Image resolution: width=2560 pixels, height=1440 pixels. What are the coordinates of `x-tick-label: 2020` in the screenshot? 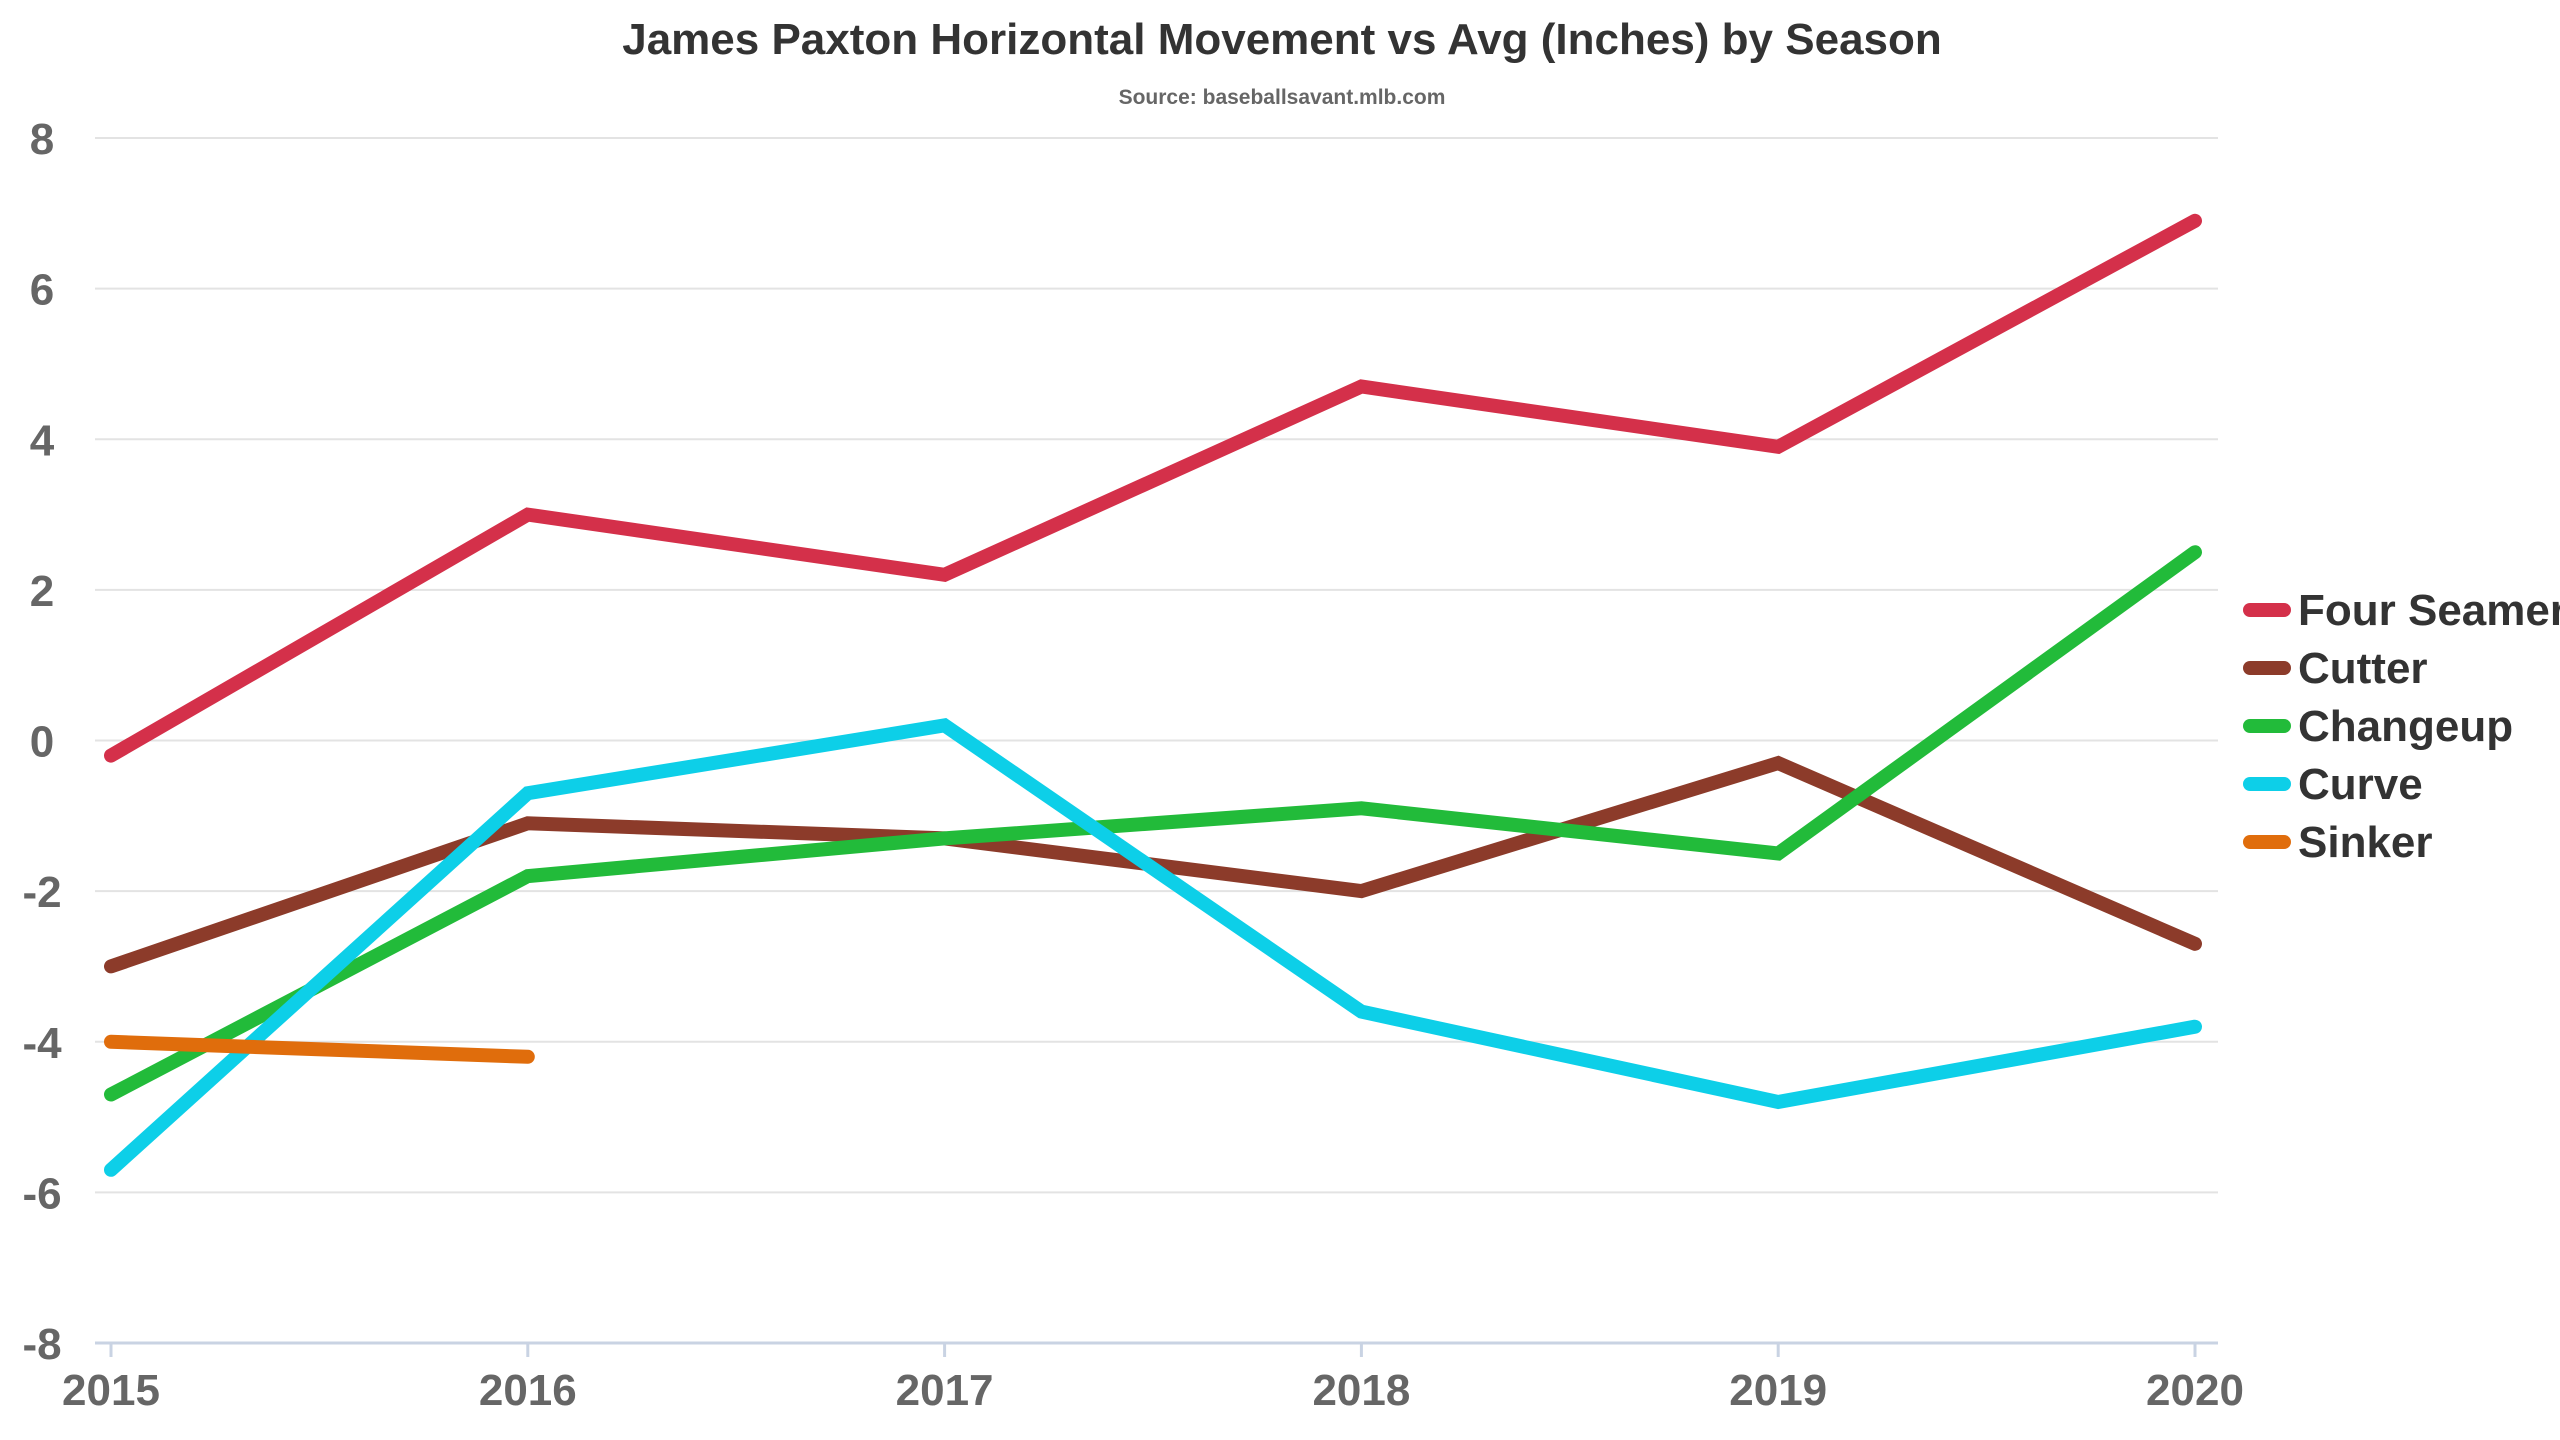 It's located at (2195, 1390).